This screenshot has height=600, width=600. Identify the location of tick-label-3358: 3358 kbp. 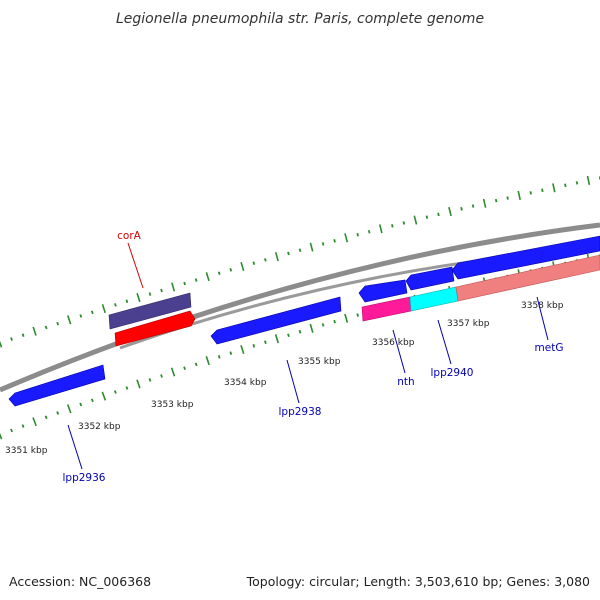
(542, 306).